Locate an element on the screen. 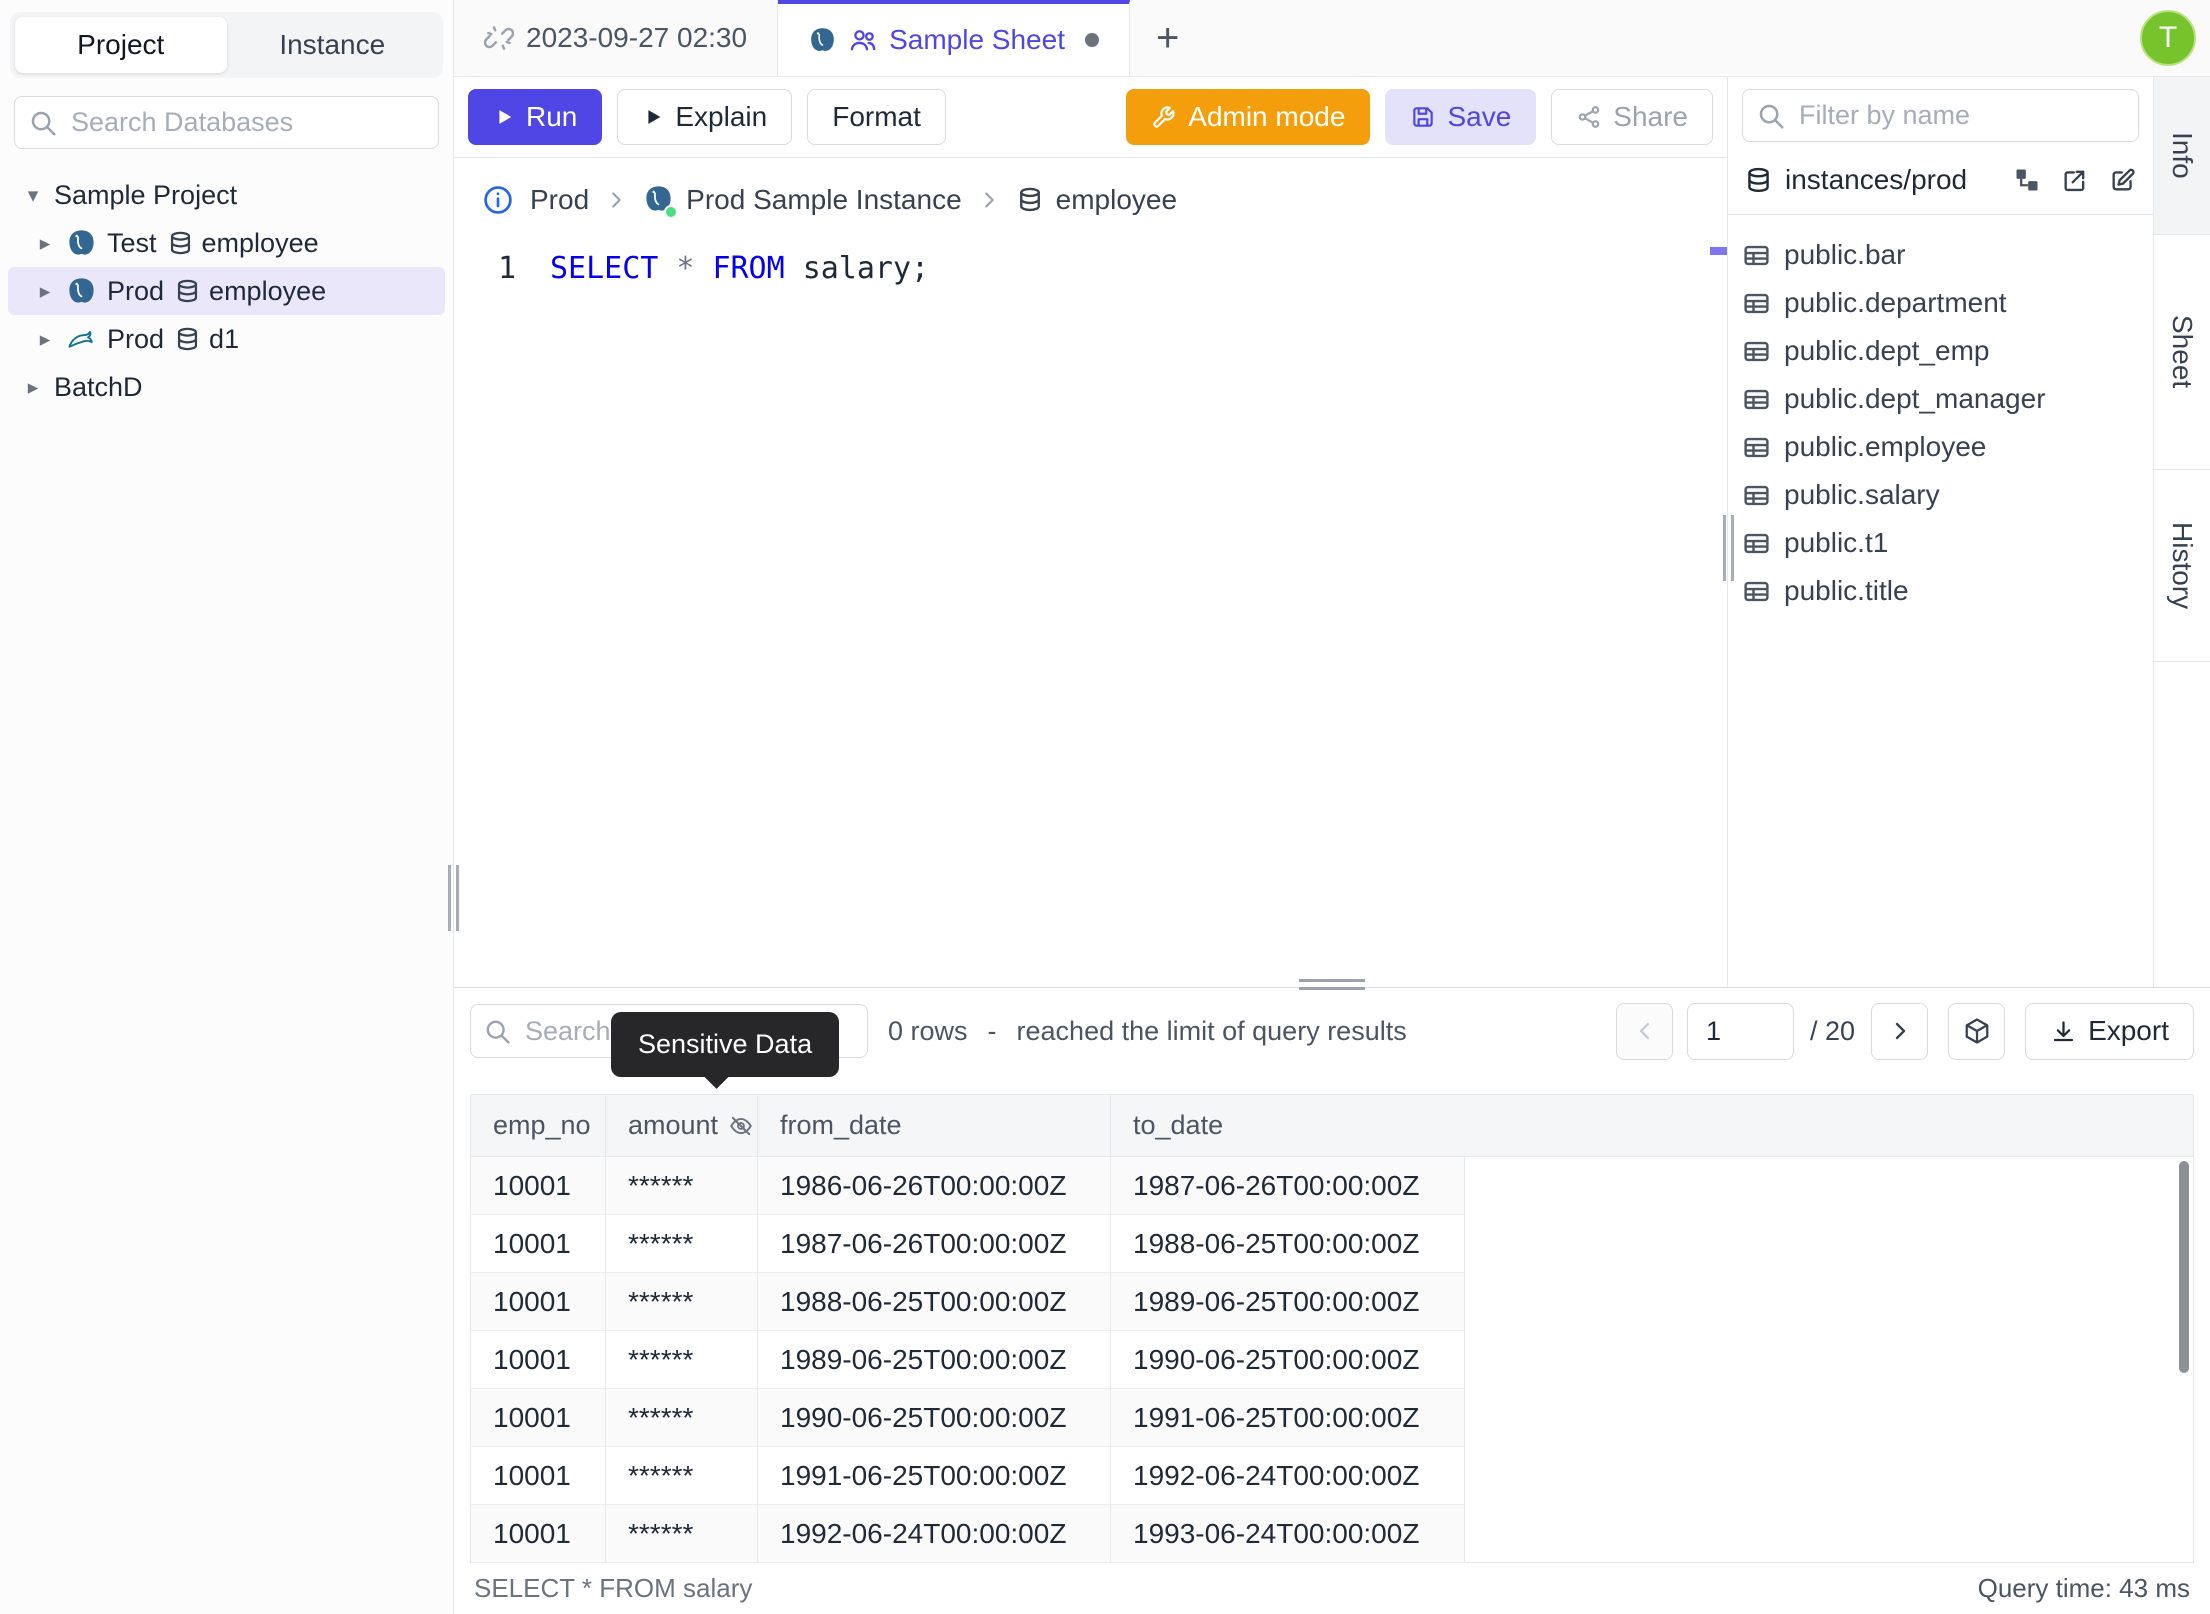 Image resolution: width=2210 pixels, height=1614 pixels. external-link-icon is located at coordinates (2075, 180).